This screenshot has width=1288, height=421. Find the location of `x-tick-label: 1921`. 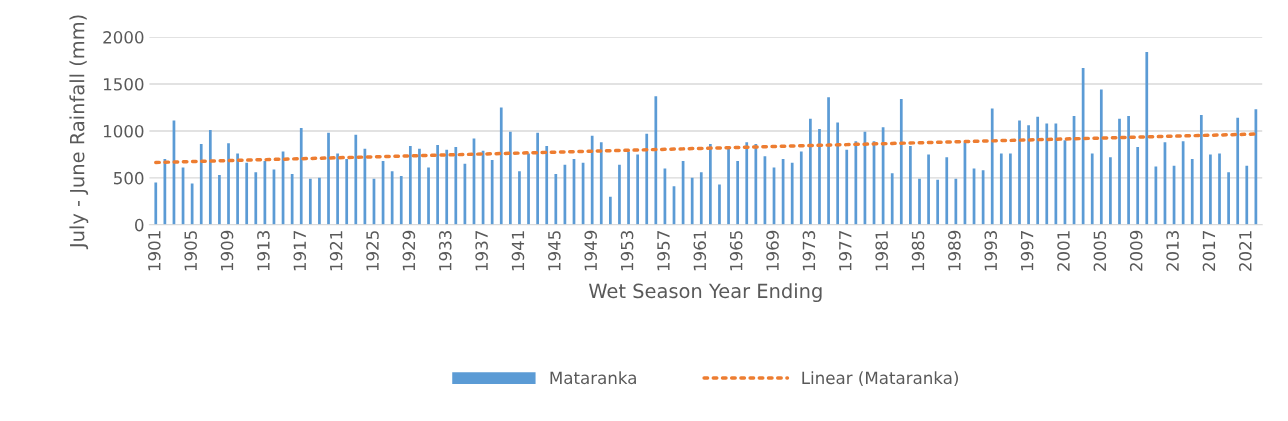

x-tick-label: 1921 is located at coordinates (336, 251).